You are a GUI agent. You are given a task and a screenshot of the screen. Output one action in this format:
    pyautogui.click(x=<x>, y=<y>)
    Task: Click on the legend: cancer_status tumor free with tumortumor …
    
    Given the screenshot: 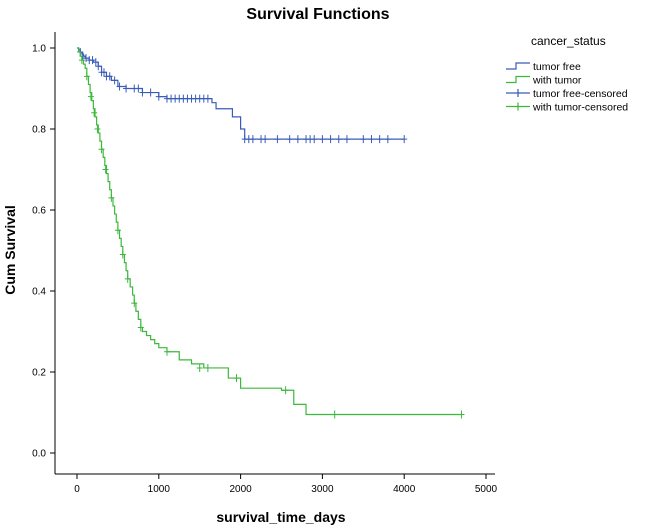 What is the action you would take?
    pyautogui.click(x=567, y=74)
    